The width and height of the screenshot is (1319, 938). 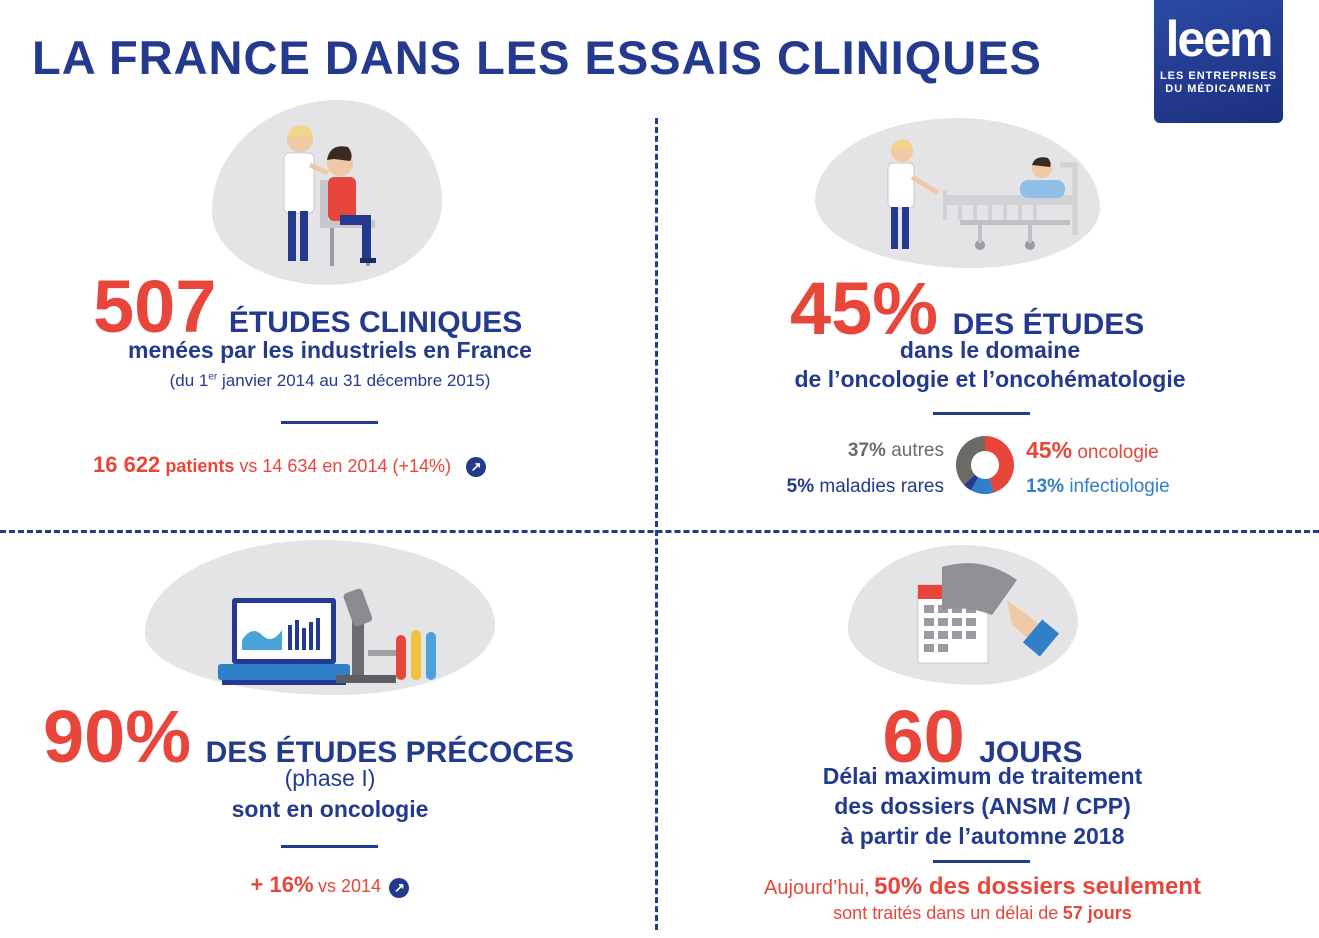 What do you see at coordinates (866, 450) in the screenshot?
I see `legend-autres-value: 37%` at bounding box center [866, 450].